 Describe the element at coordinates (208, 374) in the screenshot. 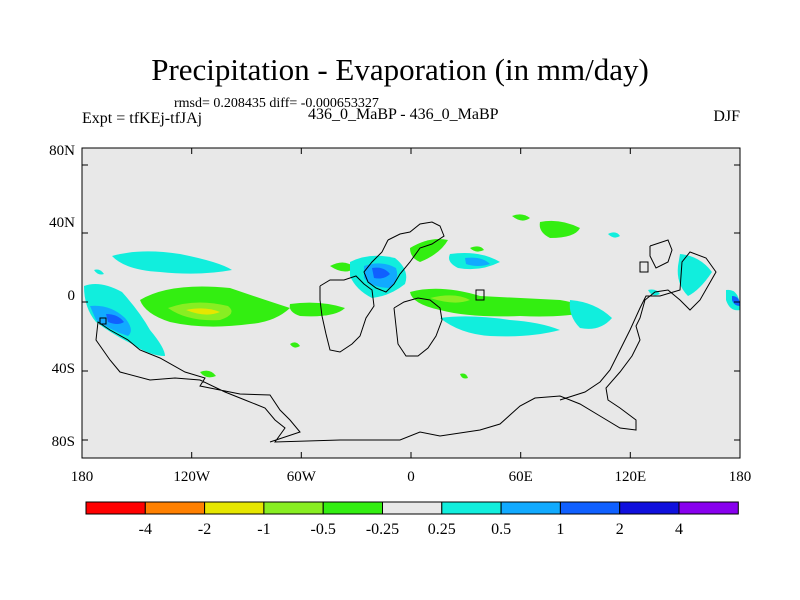

I see `patch-green-small2` at that location.